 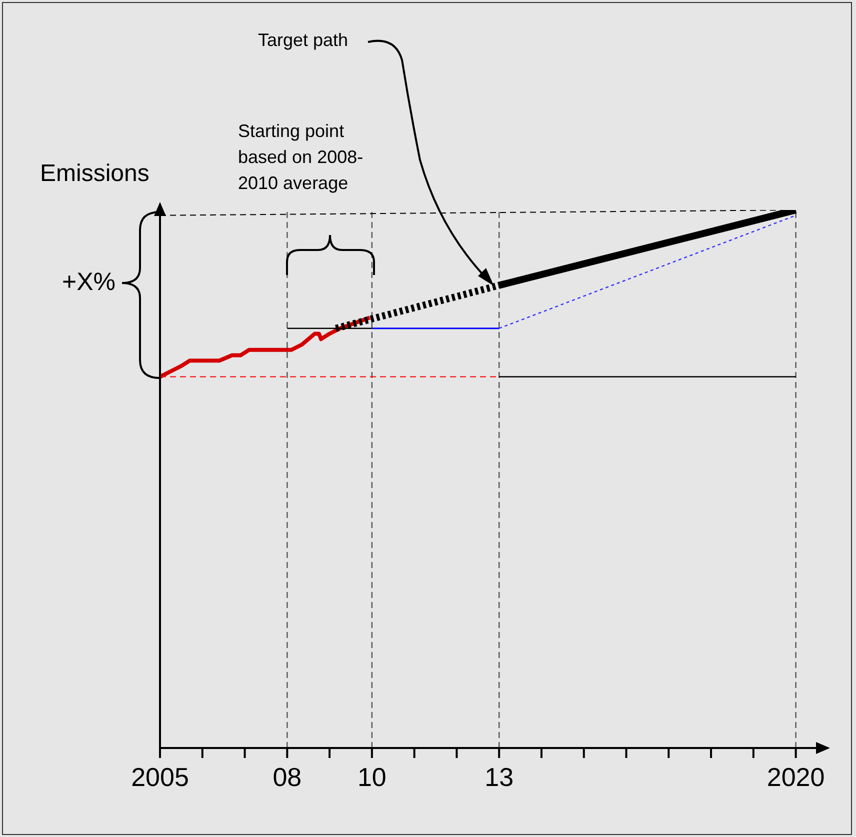 I want to click on text: Starting point based on 2008-2010 average, so click(x=301, y=157).